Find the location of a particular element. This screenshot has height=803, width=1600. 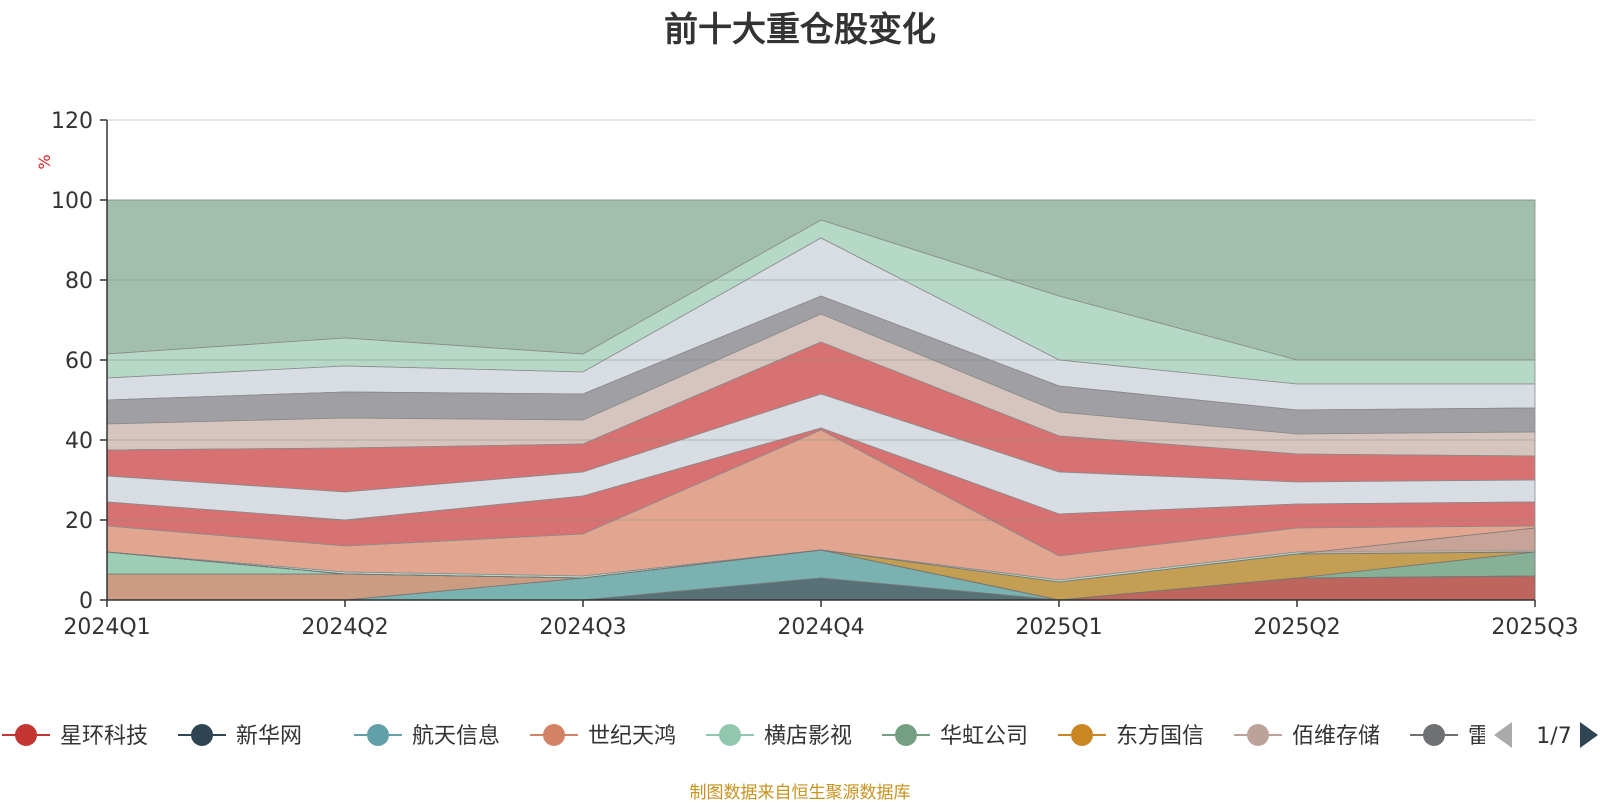

x-tick-label: 2025Q1 is located at coordinates (1058, 627).